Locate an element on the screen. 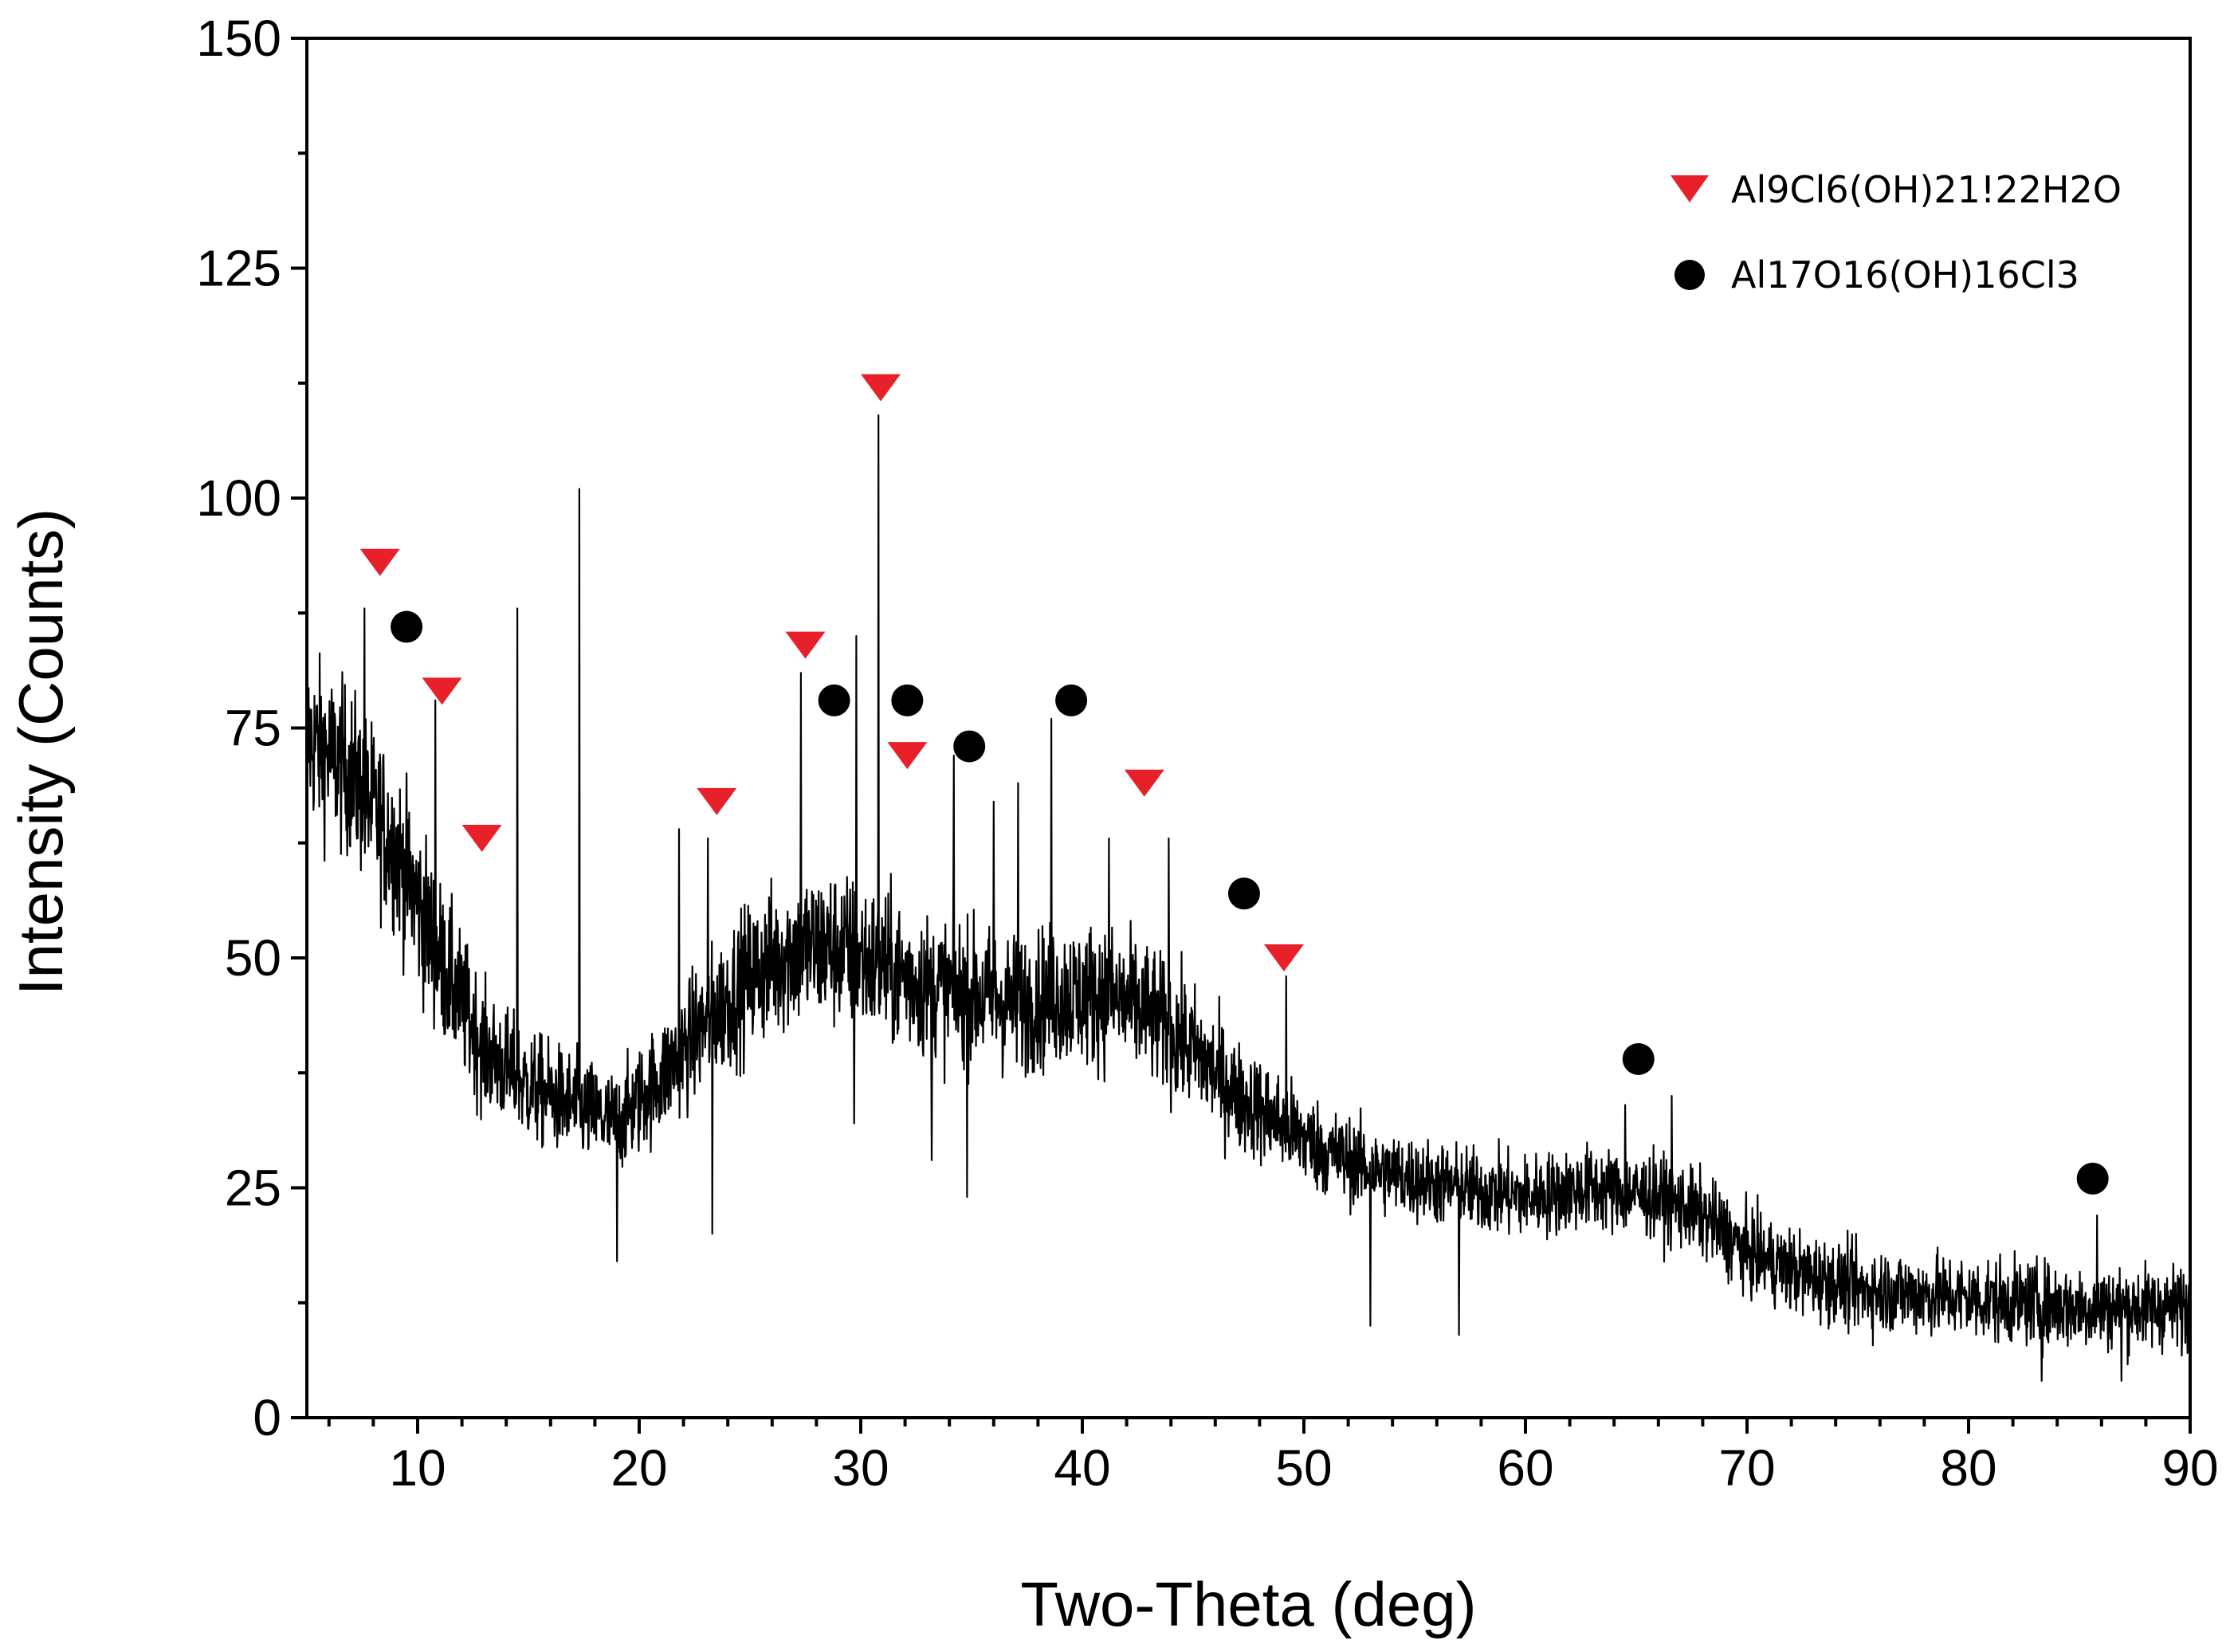 The width and height of the screenshot is (2230, 1652). x-tick-label-50: 50 is located at coordinates (1303, 1468).